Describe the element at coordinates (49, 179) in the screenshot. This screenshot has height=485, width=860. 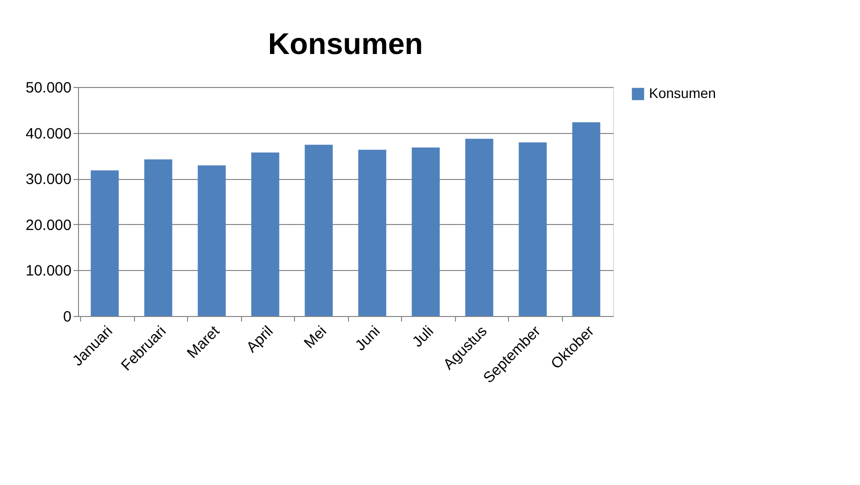
I see `y-tick-label: 30.000` at that location.